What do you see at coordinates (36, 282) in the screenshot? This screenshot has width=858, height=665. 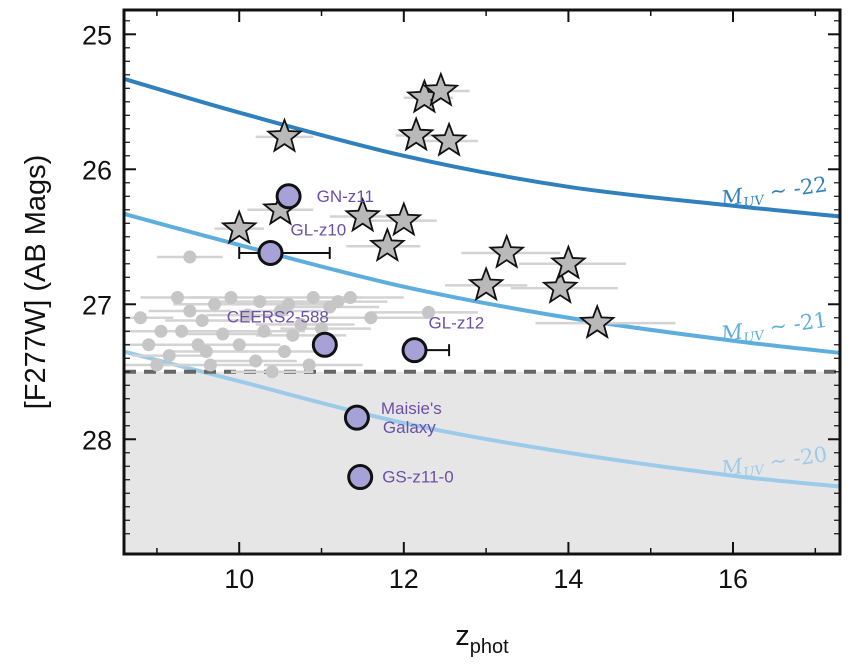 I see `y-axis-label: [F277W] (AB Mags)` at bounding box center [36, 282].